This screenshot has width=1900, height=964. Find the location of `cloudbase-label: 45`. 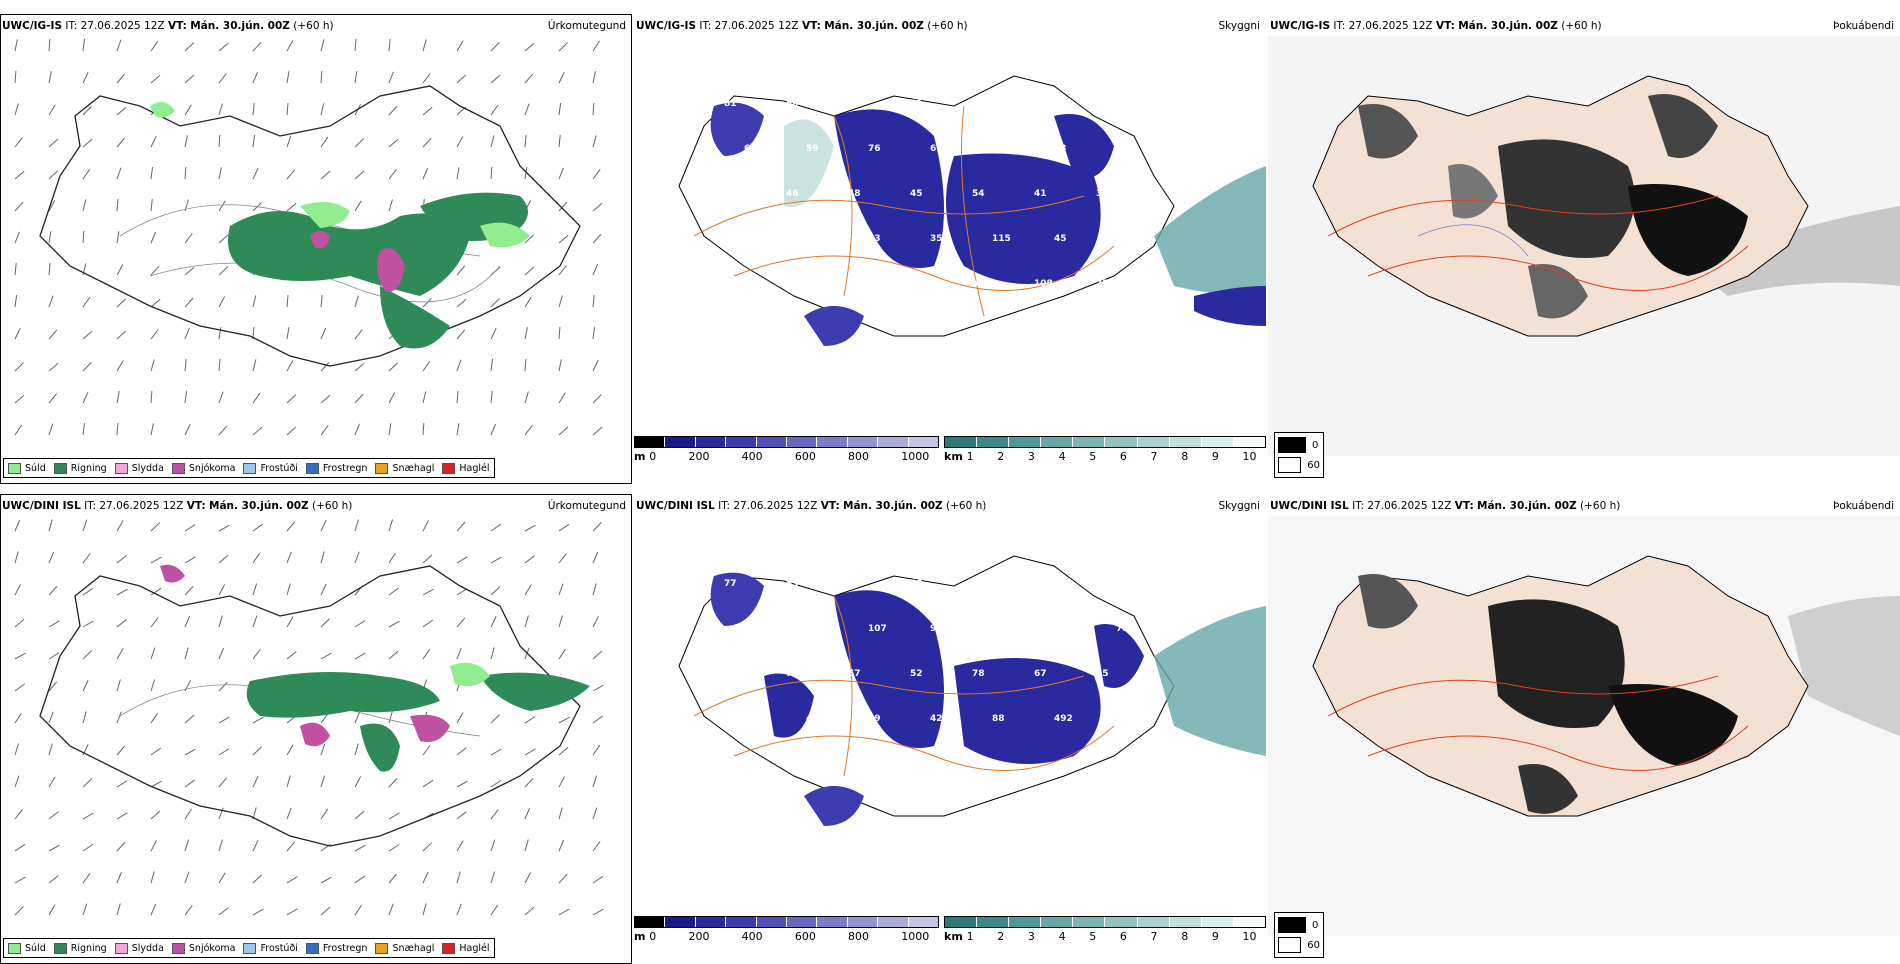

cloudbase-label: 45 is located at coordinates (1060, 239).